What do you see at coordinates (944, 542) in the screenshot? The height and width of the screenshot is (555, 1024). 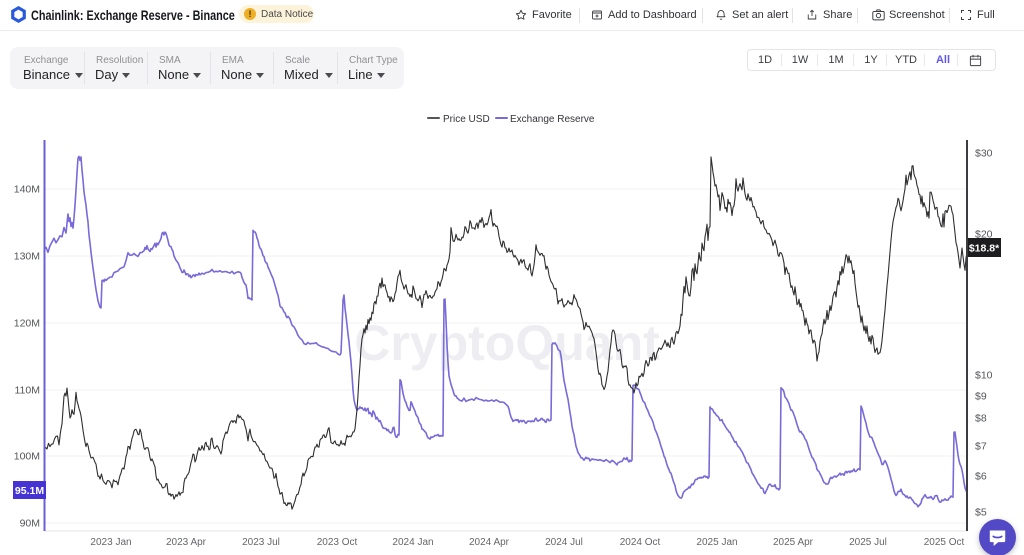 I see `svg-text: 2025 Oct` at bounding box center [944, 542].